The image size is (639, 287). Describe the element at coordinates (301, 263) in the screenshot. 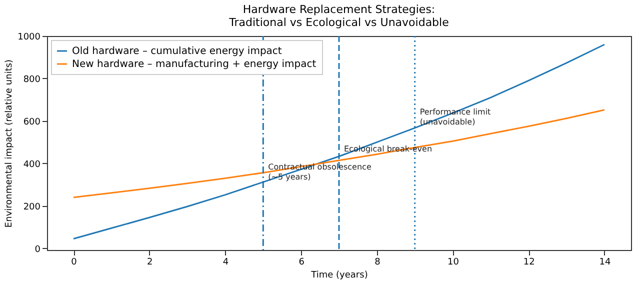

I see `x-tick-label: 6` at that location.